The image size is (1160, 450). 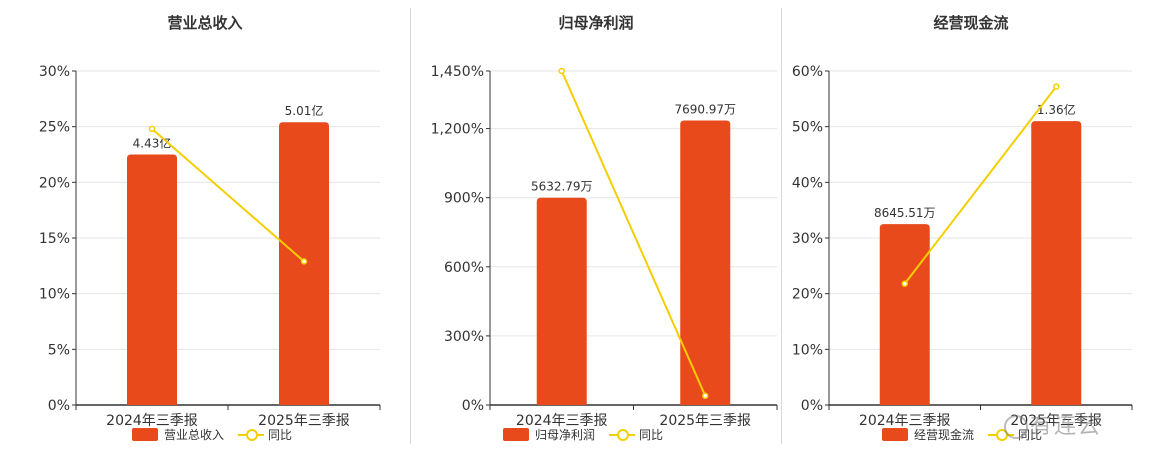 What do you see at coordinates (807, 72) in the screenshot?
I see `y-tick-label: 60%` at bounding box center [807, 72].